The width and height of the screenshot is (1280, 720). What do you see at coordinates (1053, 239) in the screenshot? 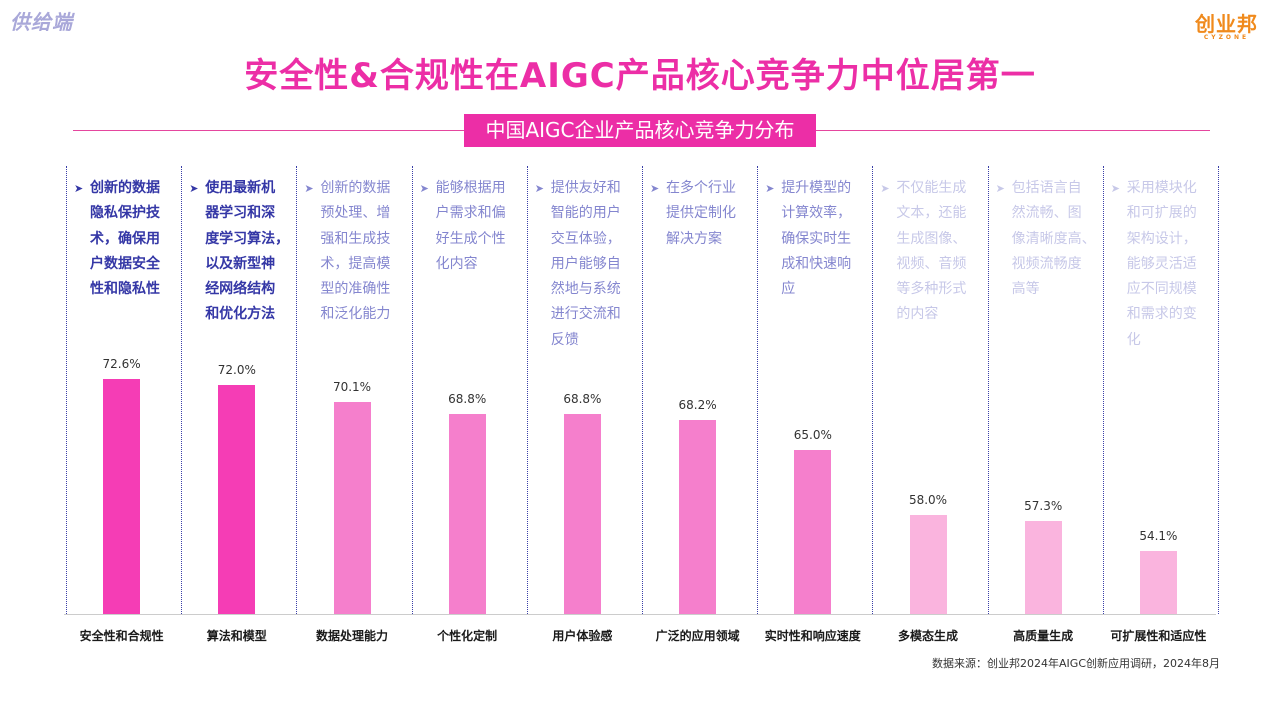
I see `feature-description-text: 包括语言自 然流畅、图 像清晰度高、 视频流畅度 高等` at bounding box center [1053, 239].